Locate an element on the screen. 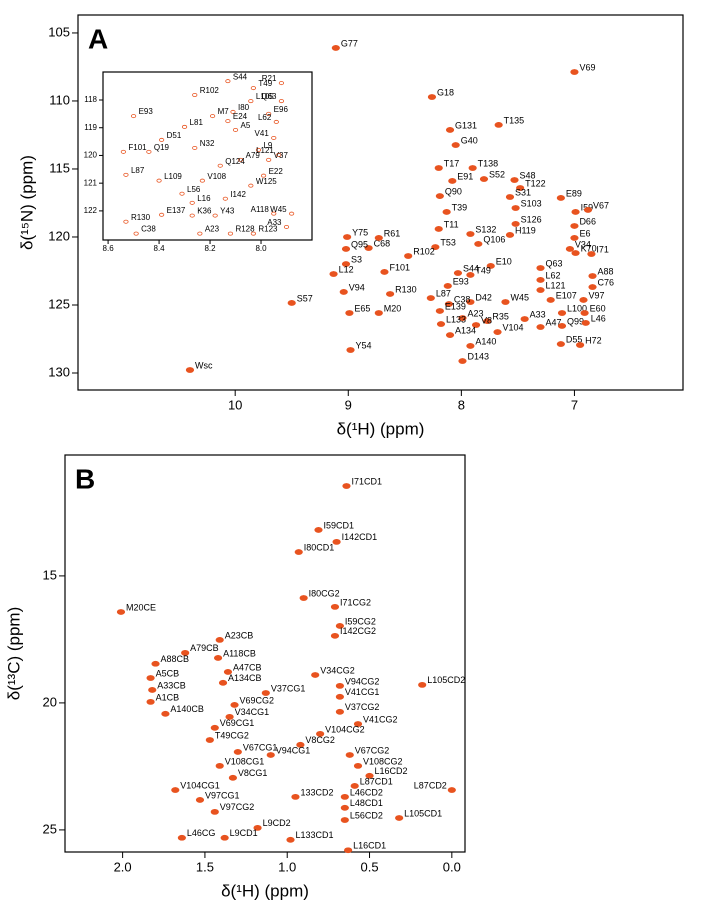 This screenshot has height=900, width=704. peak-label: R130 is located at coordinates (406, 289).